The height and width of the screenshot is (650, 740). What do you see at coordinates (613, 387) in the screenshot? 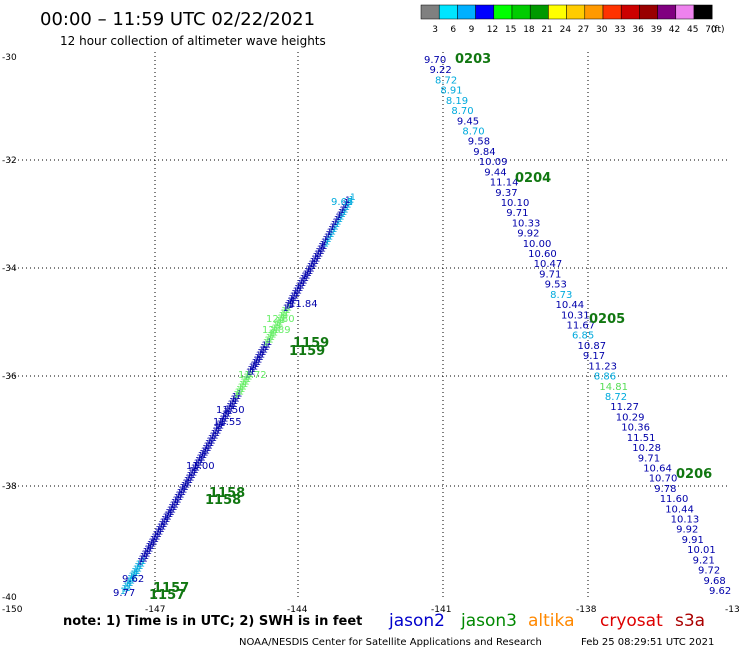
I see `track-value: 14.81` at bounding box center [613, 387].